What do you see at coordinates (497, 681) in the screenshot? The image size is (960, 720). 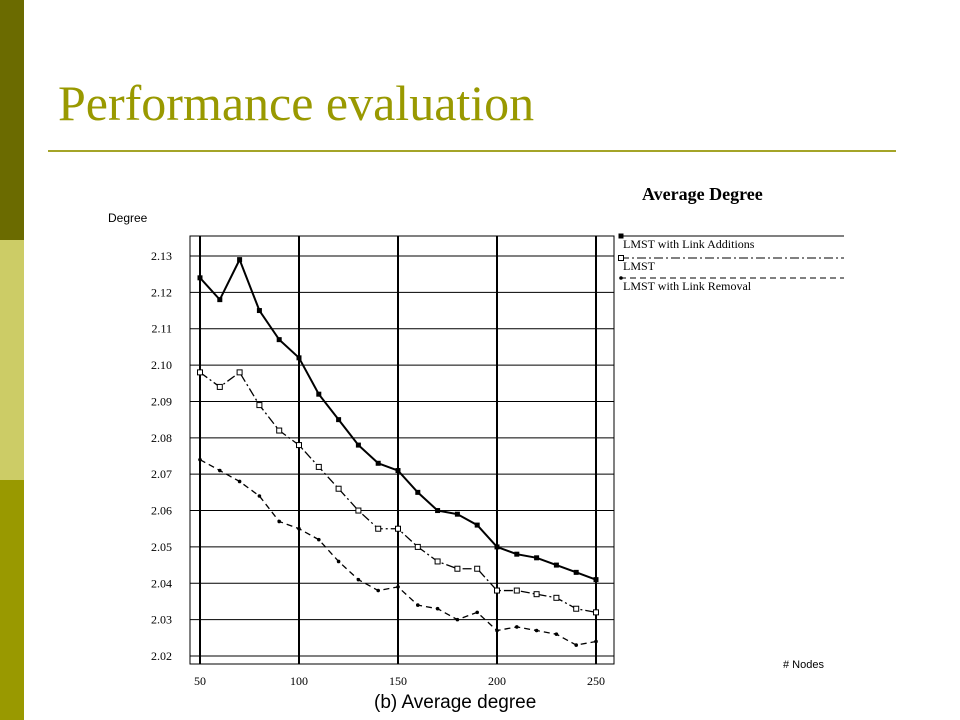 I see `x-tick-label: 200` at bounding box center [497, 681].